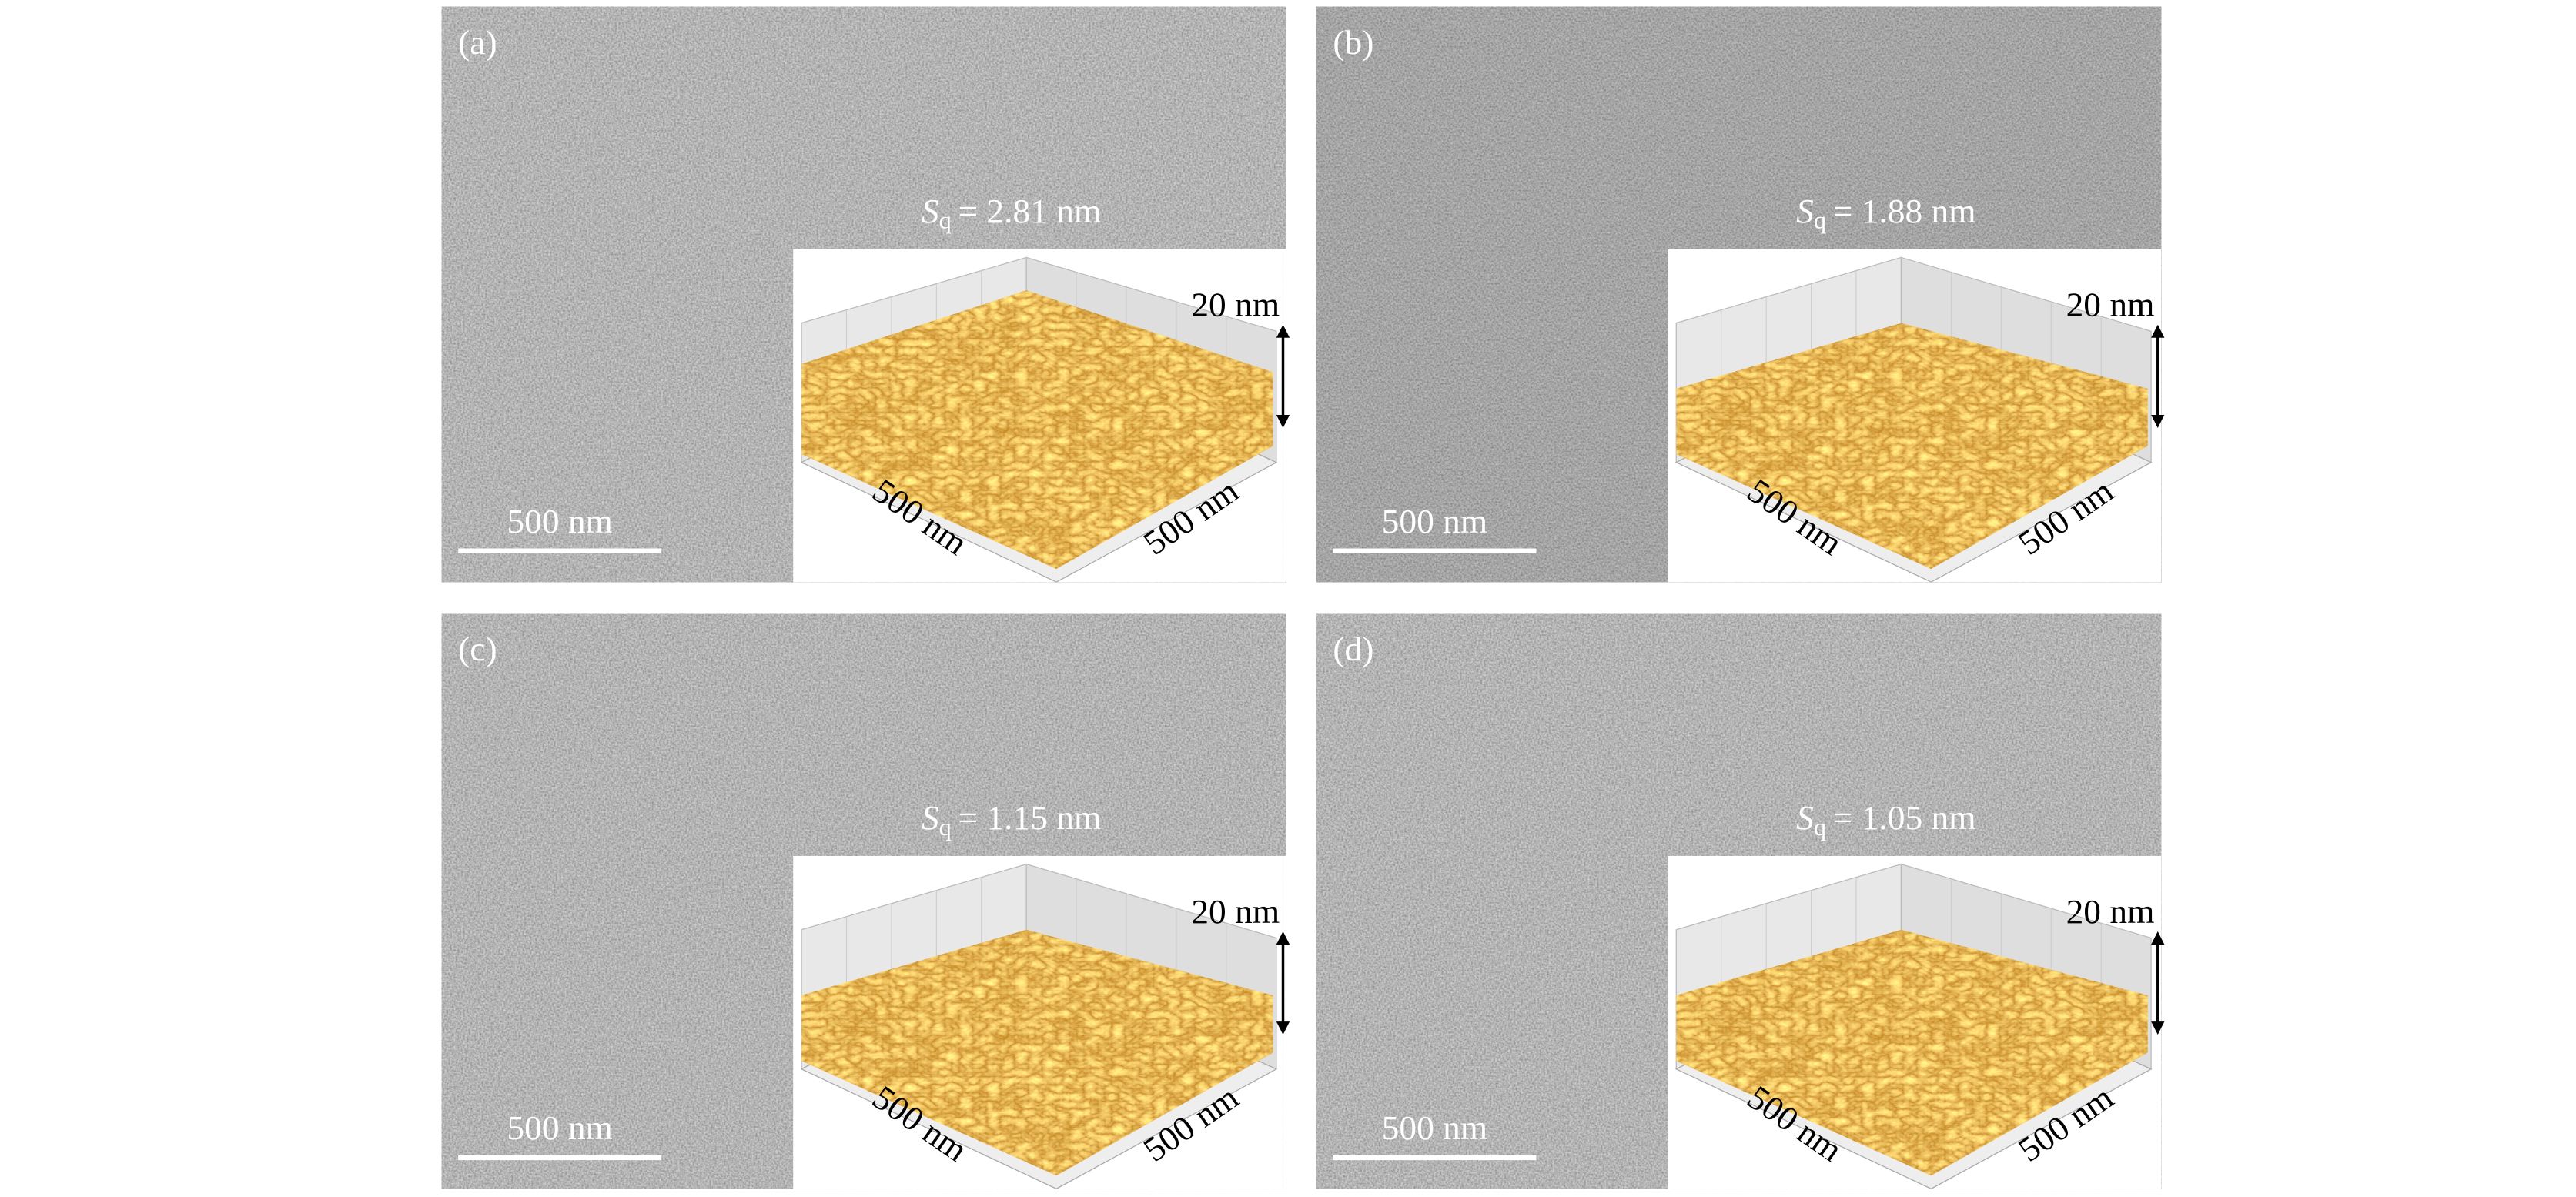 The width and height of the screenshot is (2576, 1197). I want to click on roughness-label: Sq = 1.88 nm, so click(1886, 213).